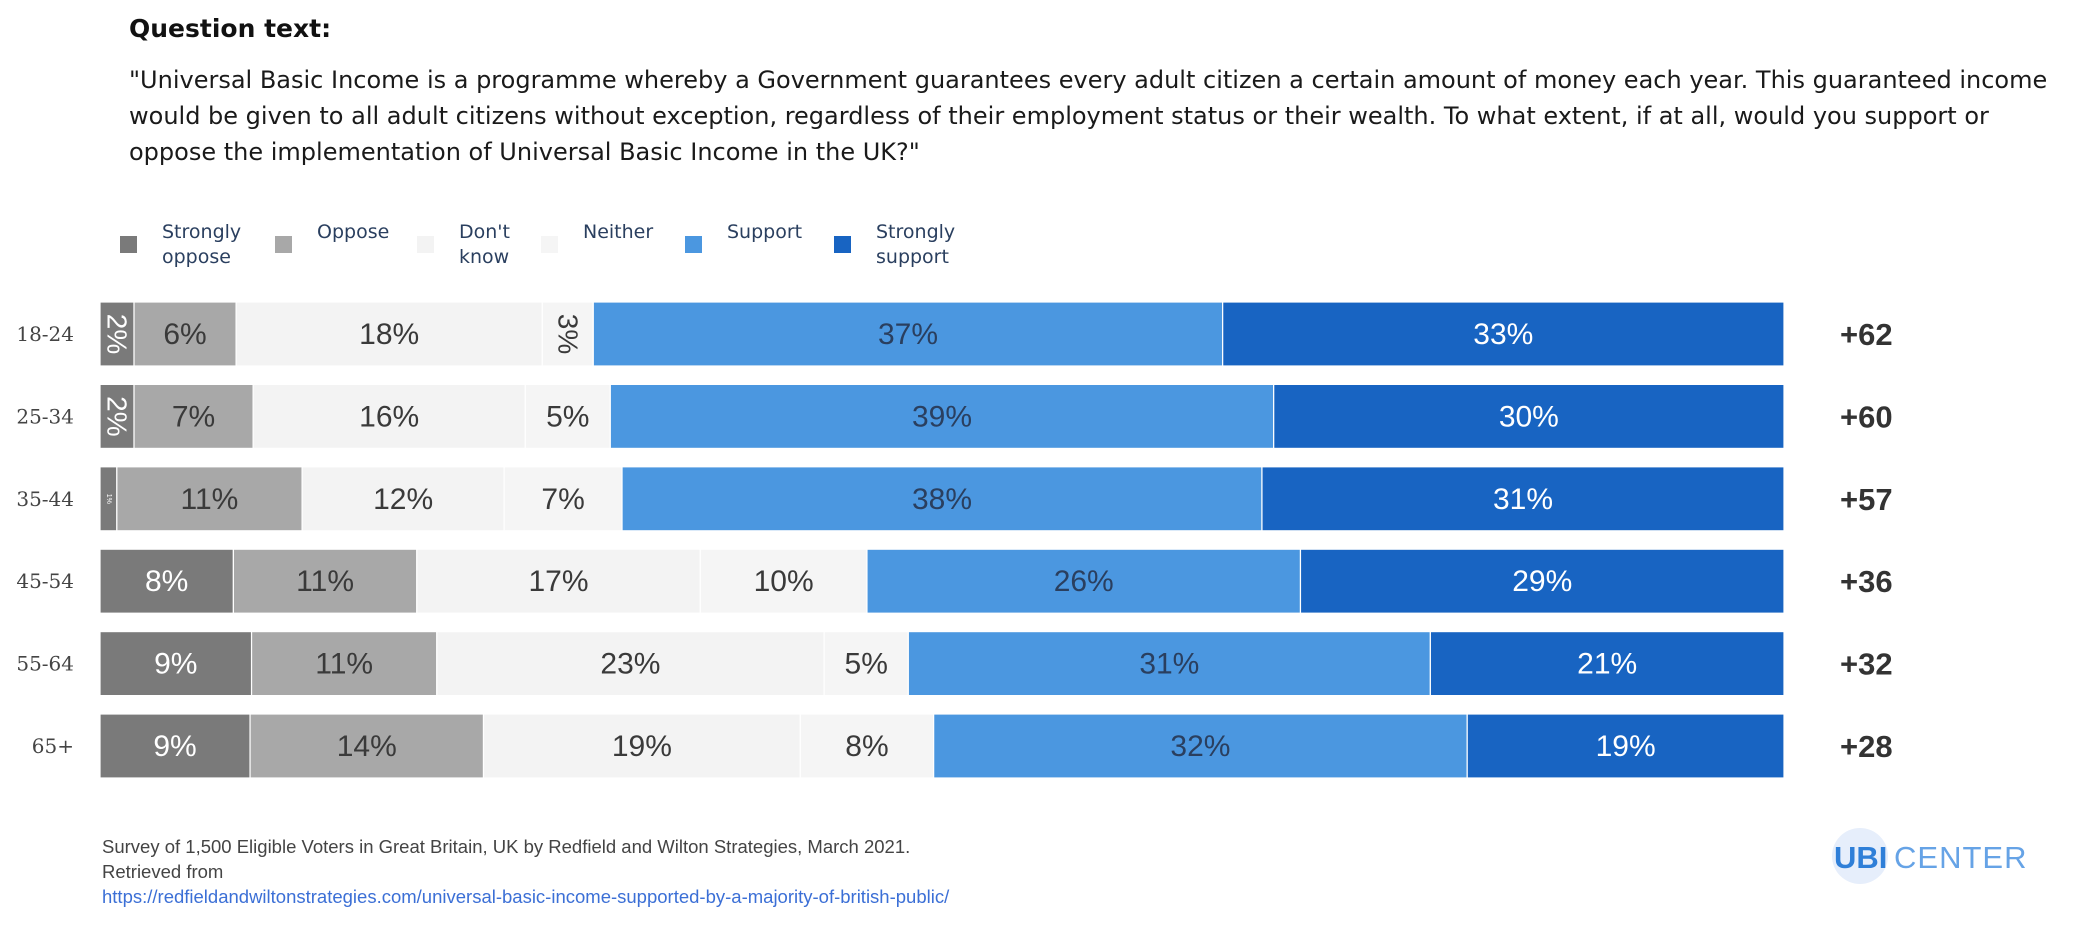  I want to click on bar-label: 21%, so click(1607, 664).